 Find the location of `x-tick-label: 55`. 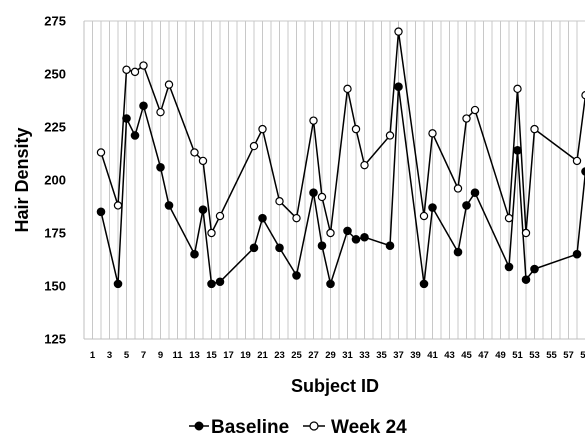

x-tick-label: 55 is located at coordinates (551, 355).